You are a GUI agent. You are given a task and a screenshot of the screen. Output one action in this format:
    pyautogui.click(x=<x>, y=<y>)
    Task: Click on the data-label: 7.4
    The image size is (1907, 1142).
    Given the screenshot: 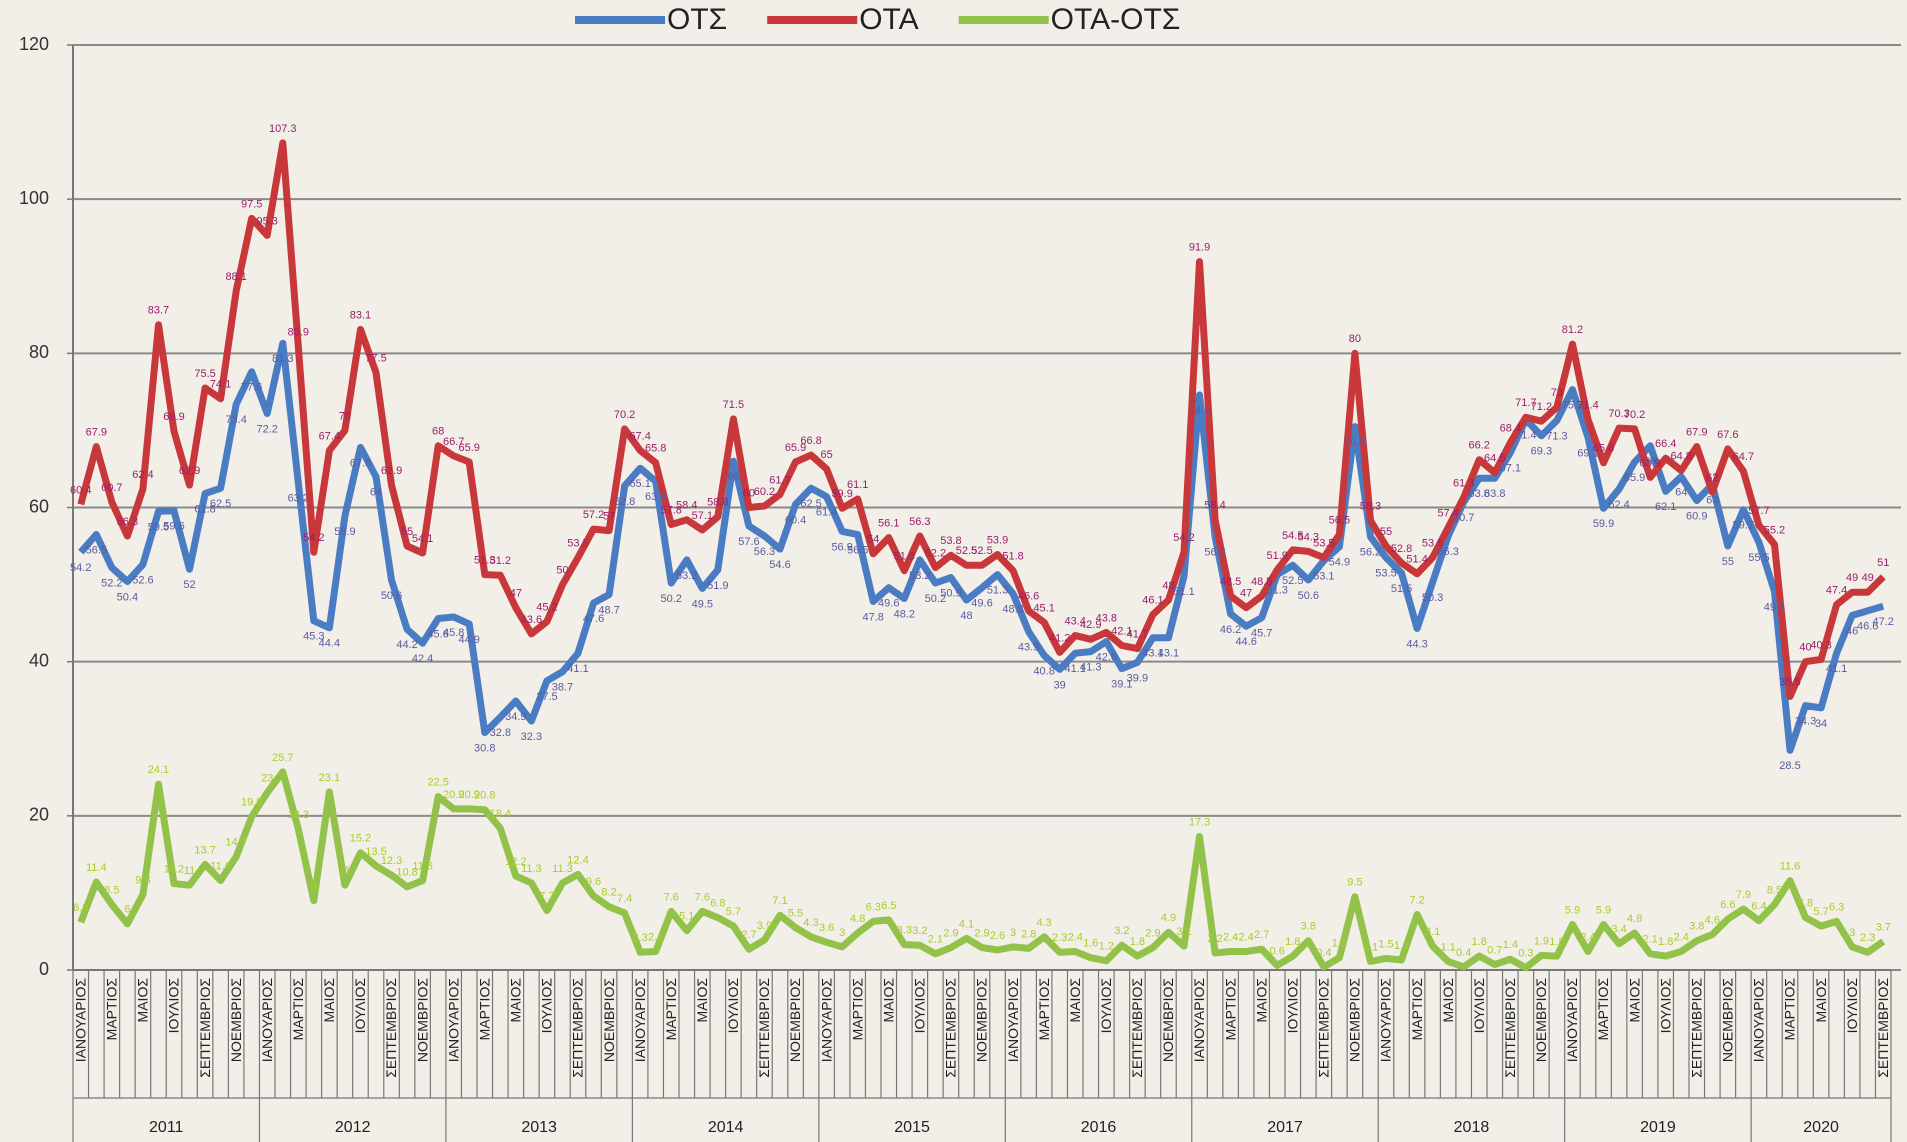 What is the action you would take?
    pyautogui.click(x=624, y=899)
    